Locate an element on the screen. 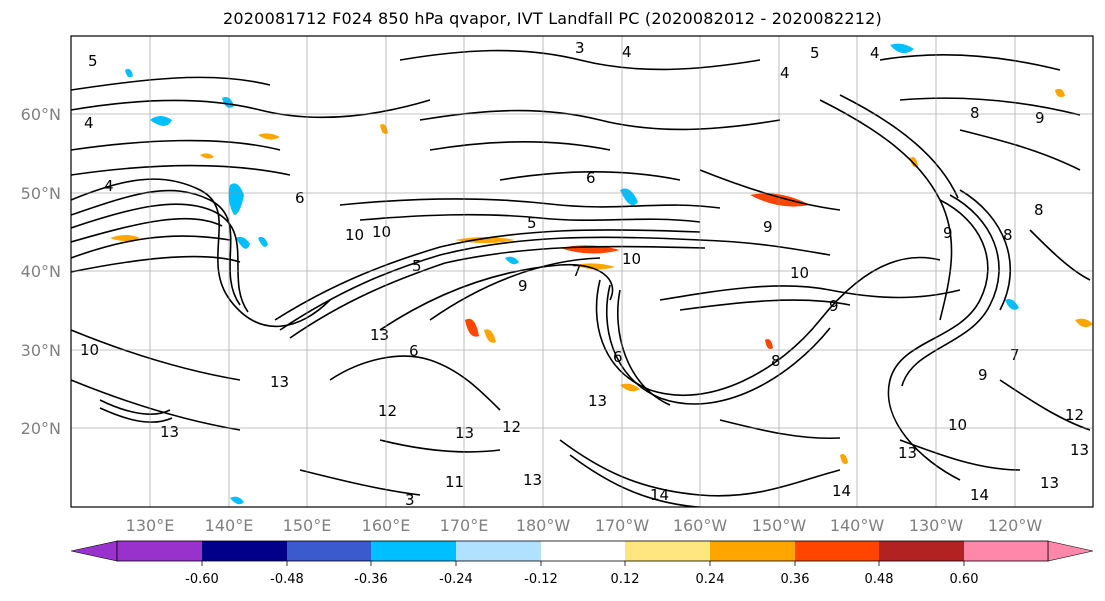 The height and width of the screenshot is (601, 1105). lat-label: 40°N is located at coordinates (41, 271).